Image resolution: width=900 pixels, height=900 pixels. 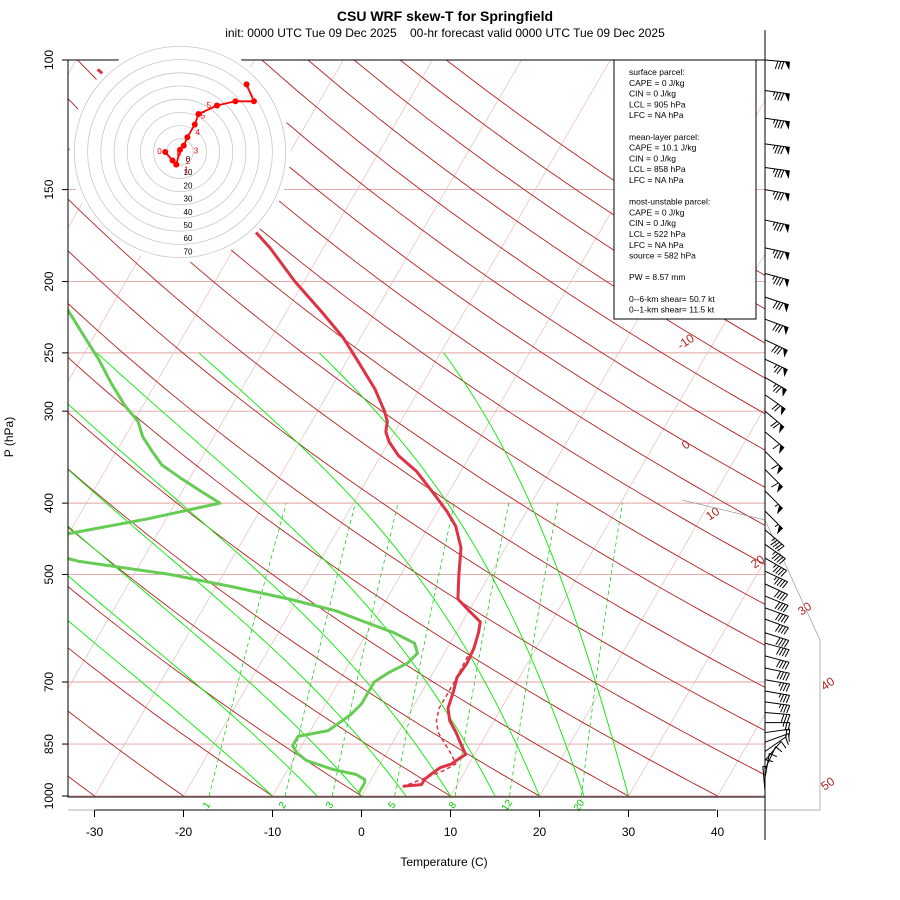 What do you see at coordinates (776, 425) in the screenshot?
I see `wind-barbs` at bounding box center [776, 425].